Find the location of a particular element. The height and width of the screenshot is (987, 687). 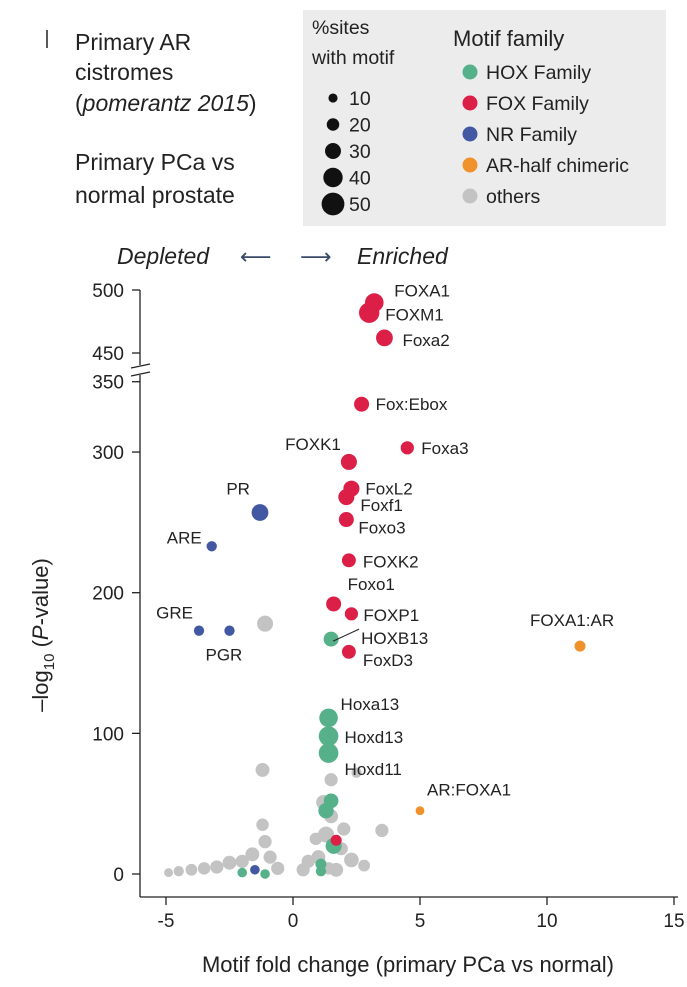

size-legend-value: 50 is located at coordinates (360, 205).